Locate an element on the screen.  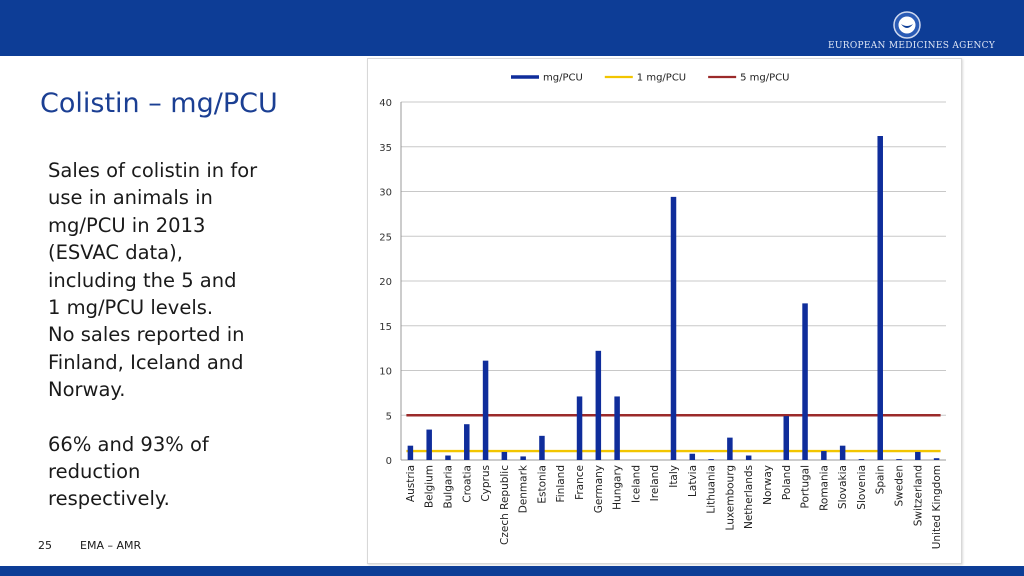
x-tick-label: United Kingdom is located at coordinates (937, 507).